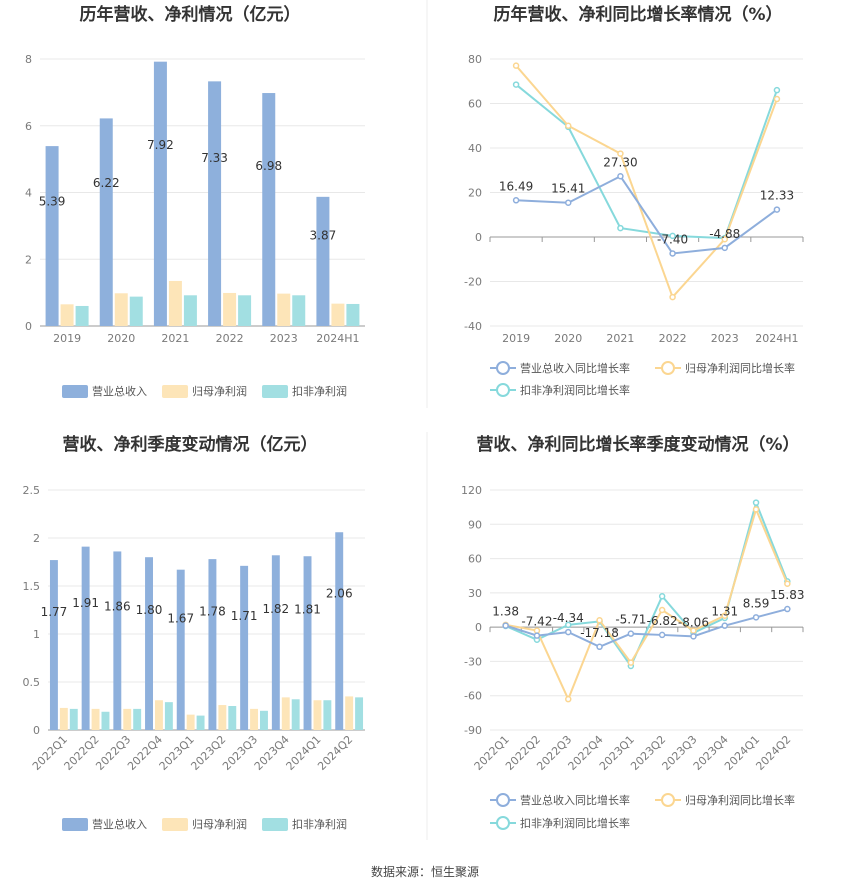 The image size is (850, 891). What do you see at coordinates (149, 610) in the screenshot?
I see `bar-value-label: 1.80` at bounding box center [149, 610].